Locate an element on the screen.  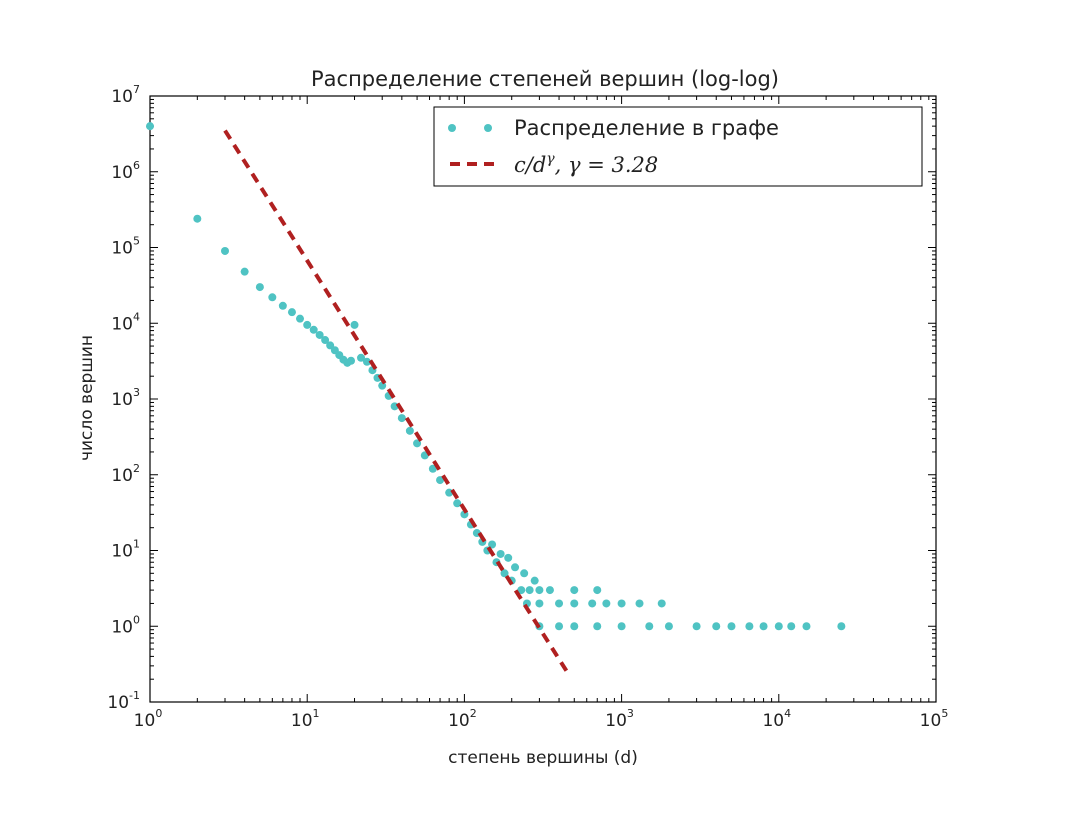
legend-fit-exponent: γ is located at coordinates (550, 159).